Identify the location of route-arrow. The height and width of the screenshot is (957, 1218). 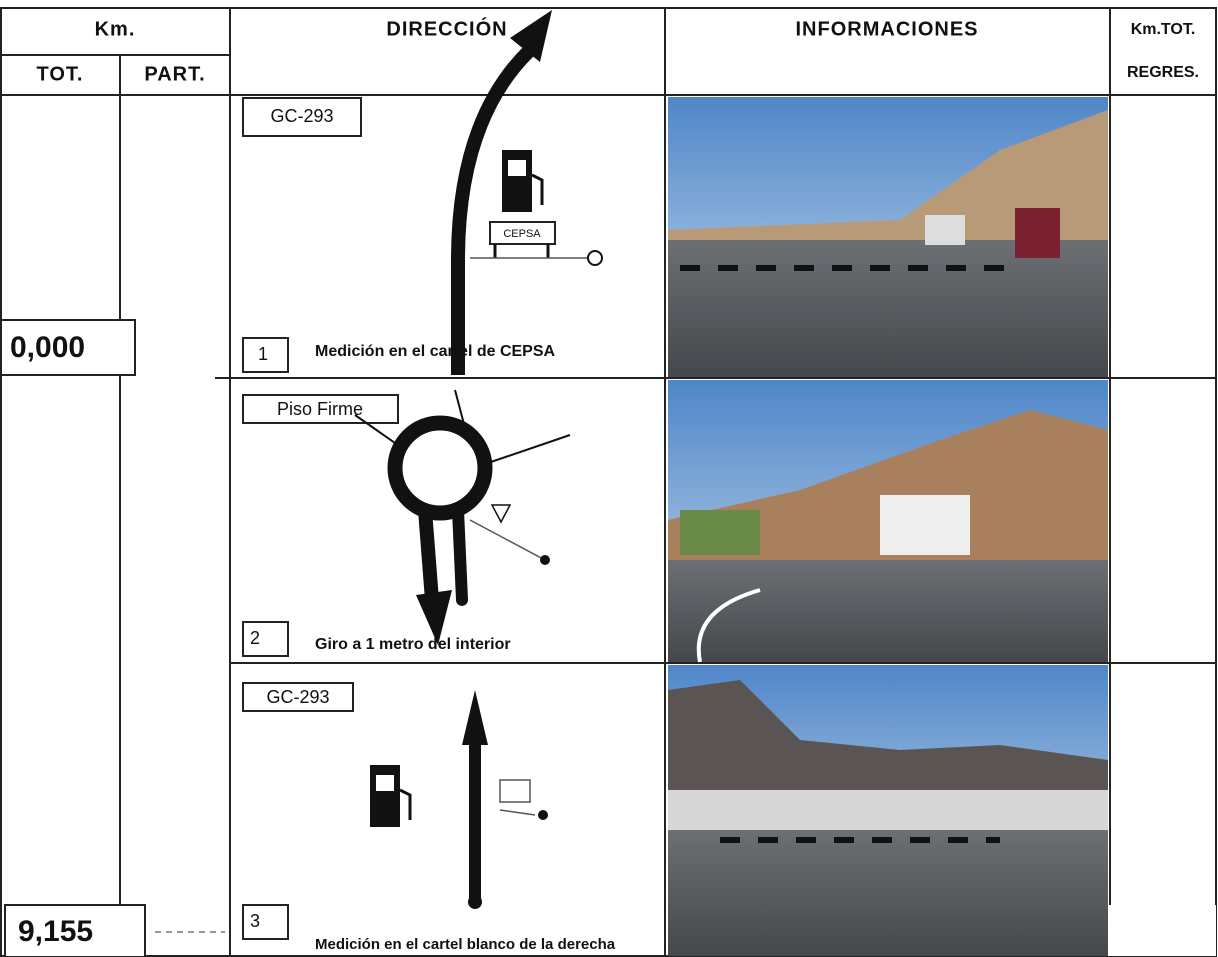
(493, 209).